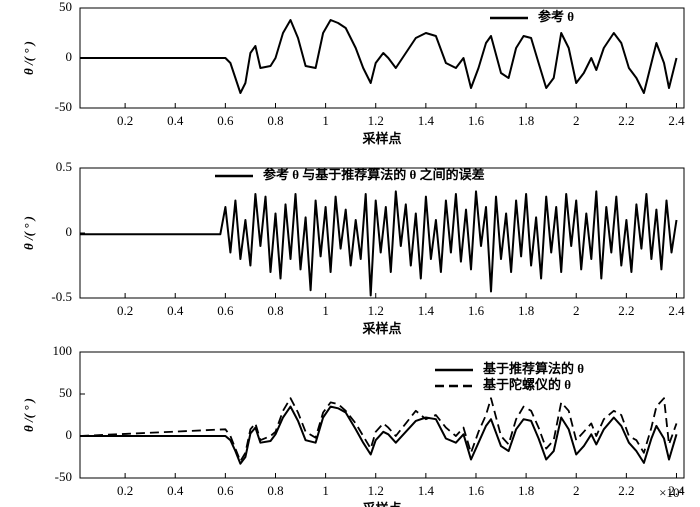  Describe the element at coordinates (64, 166) in the screenshot. I see `y-tick-label: 0.5` at that location.